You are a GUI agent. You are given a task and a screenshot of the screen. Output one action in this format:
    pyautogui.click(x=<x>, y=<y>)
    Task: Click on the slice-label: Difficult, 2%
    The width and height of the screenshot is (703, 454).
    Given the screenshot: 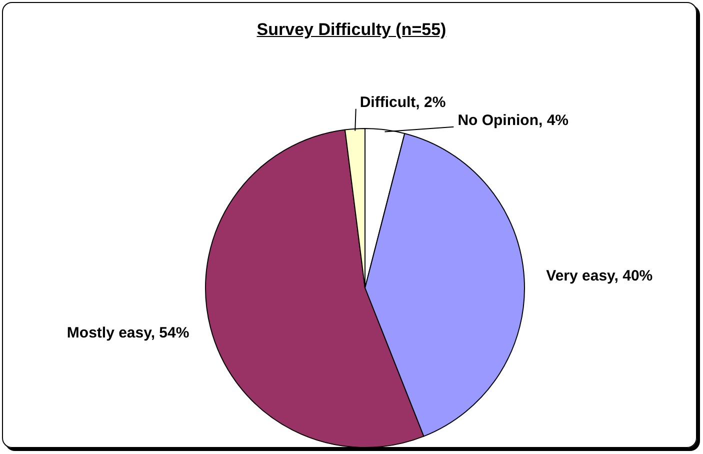 What is the action you would take?
    pyautogui.click(x=403, y=102)
    